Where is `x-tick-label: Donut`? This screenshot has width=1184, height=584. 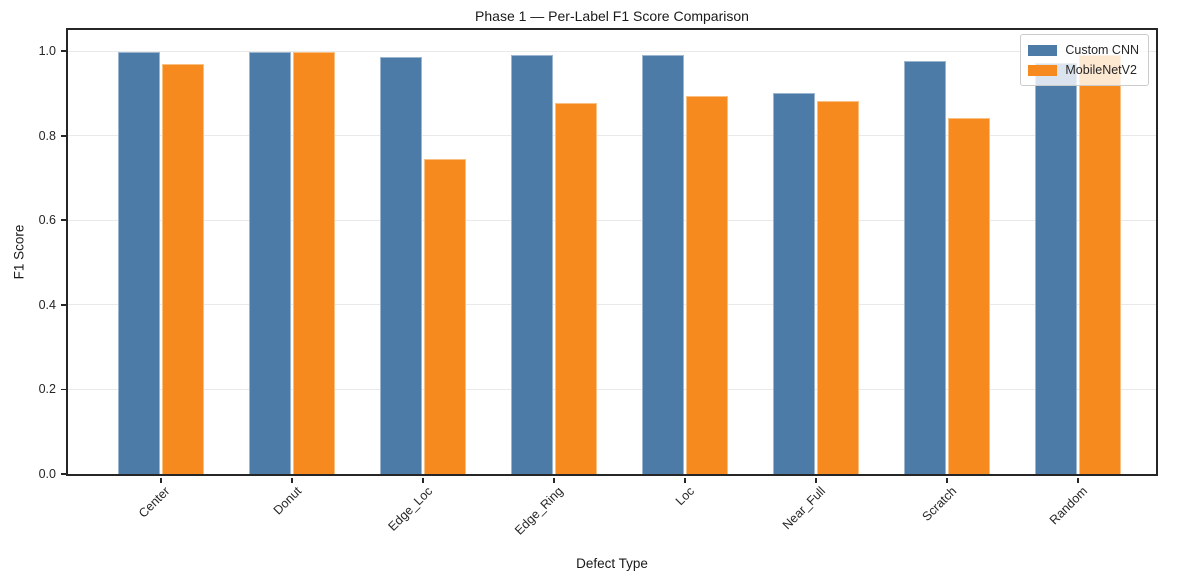 x-tick-label: Donut is located at coordinates (287, 501).